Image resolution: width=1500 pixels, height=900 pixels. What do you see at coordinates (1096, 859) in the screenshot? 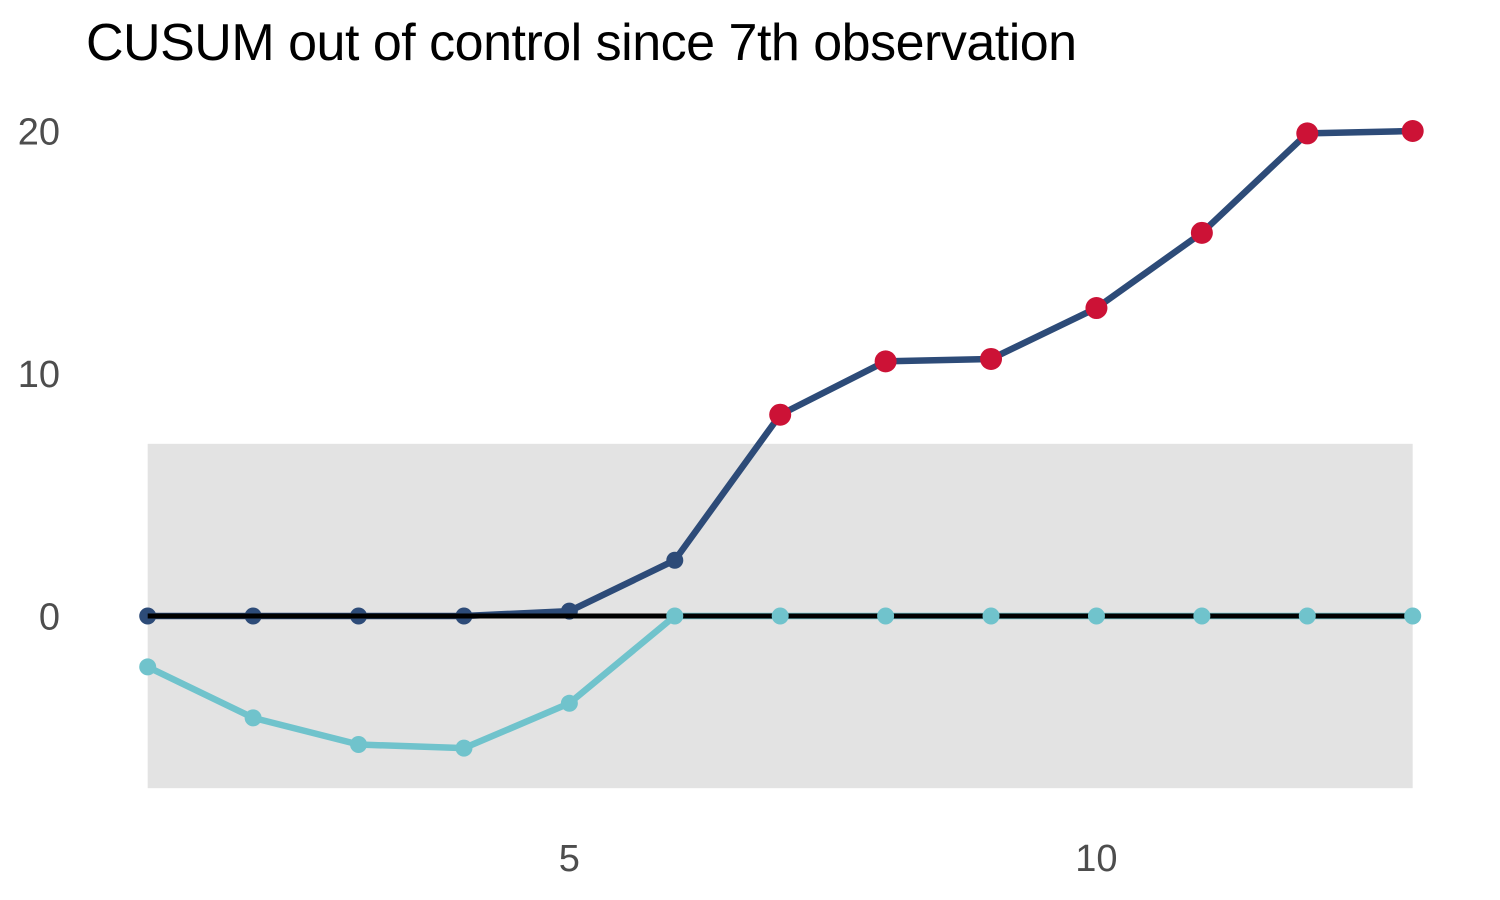
I see `x-axis-tick-label: 10` at bounding box center [1096, 859].